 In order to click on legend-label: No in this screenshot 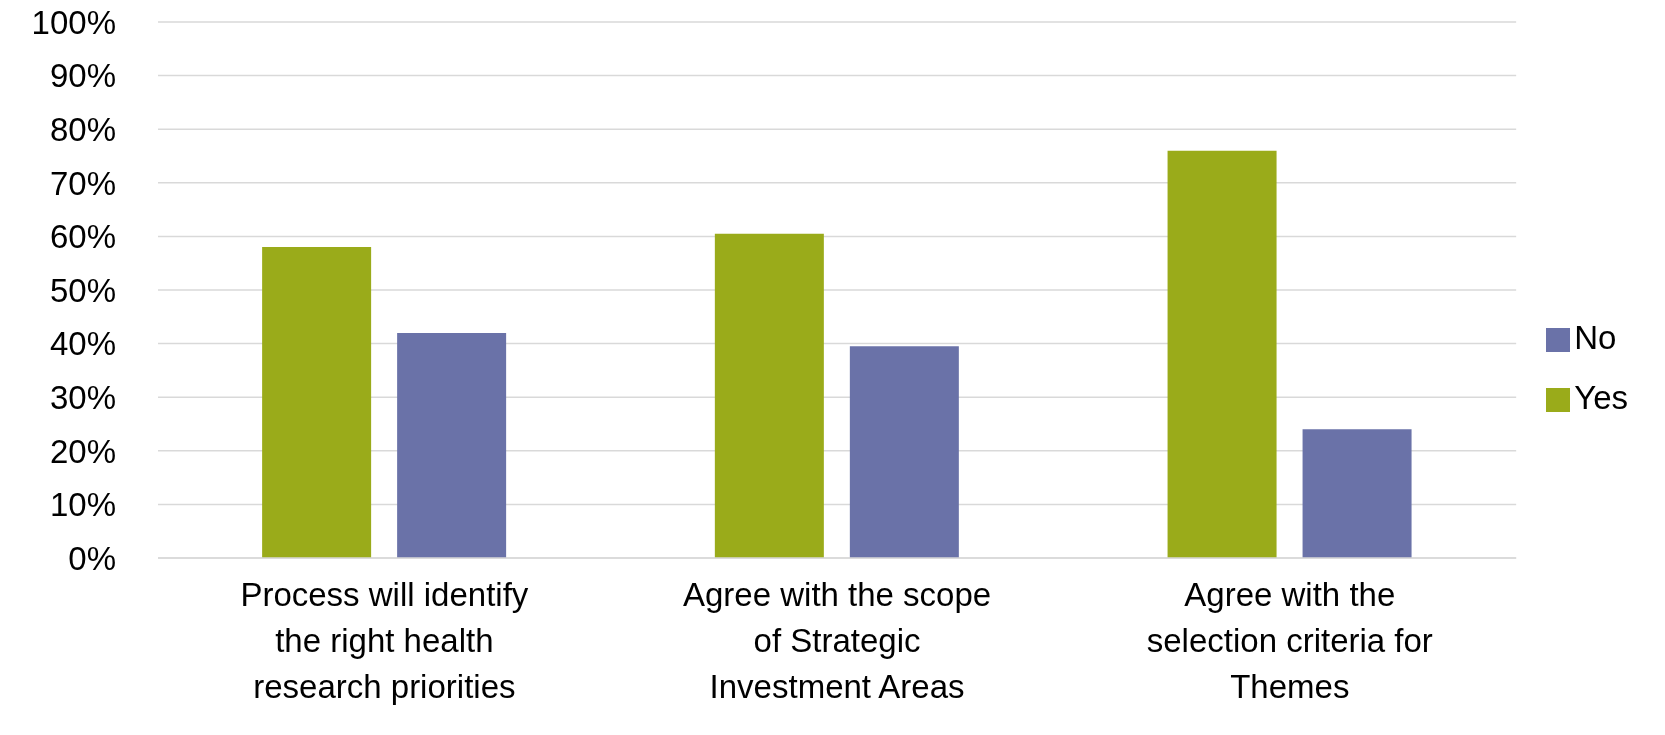, I will do `click(1595, 337)`.